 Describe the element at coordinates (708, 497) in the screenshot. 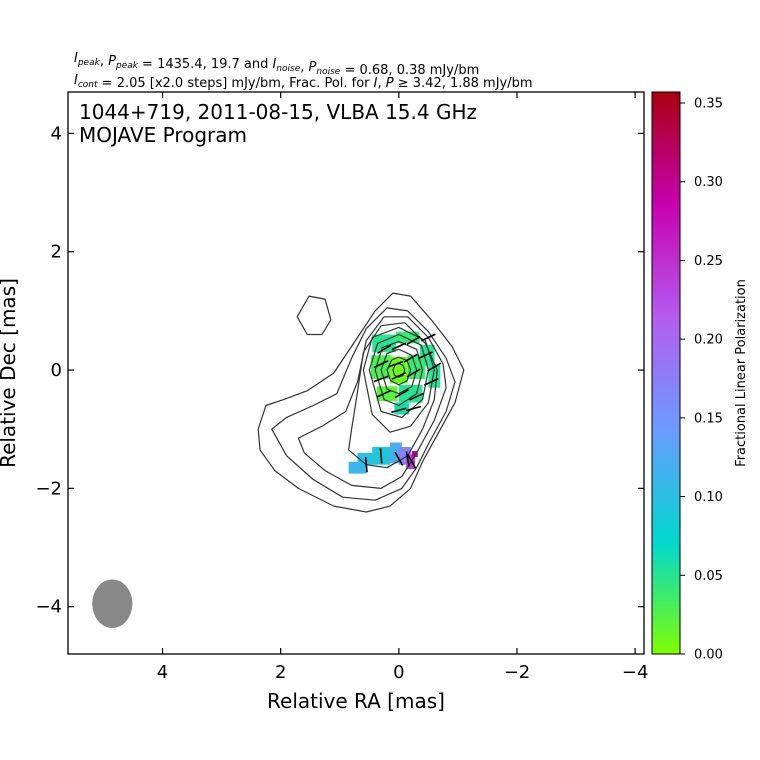

I see `colorbar-tick-label: 0.10` at that location.